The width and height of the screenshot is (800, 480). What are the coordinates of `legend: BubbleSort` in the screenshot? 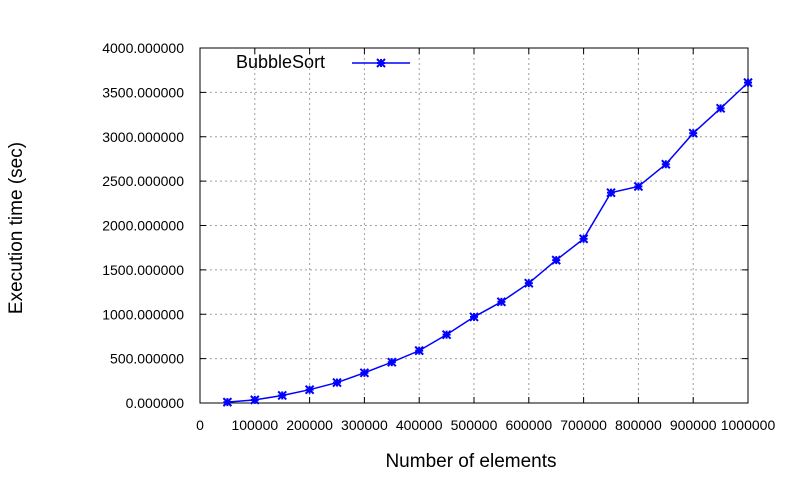 It's located at (323, 62).